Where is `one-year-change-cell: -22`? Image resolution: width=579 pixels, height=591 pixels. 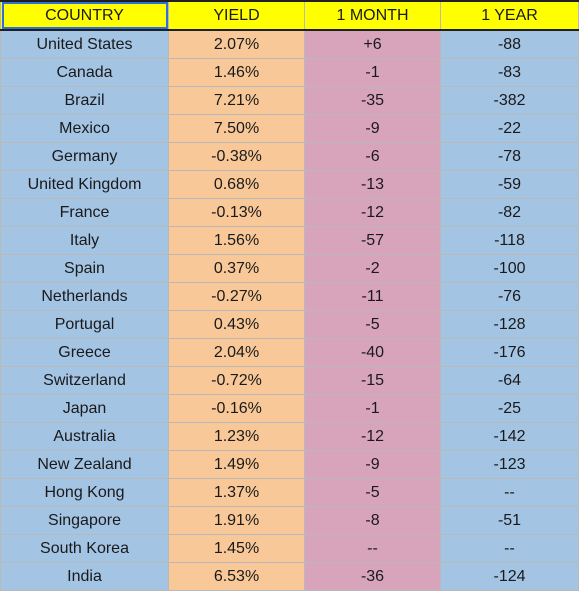
one-year-change-cell: -22 is located at coordinates (509, 128).